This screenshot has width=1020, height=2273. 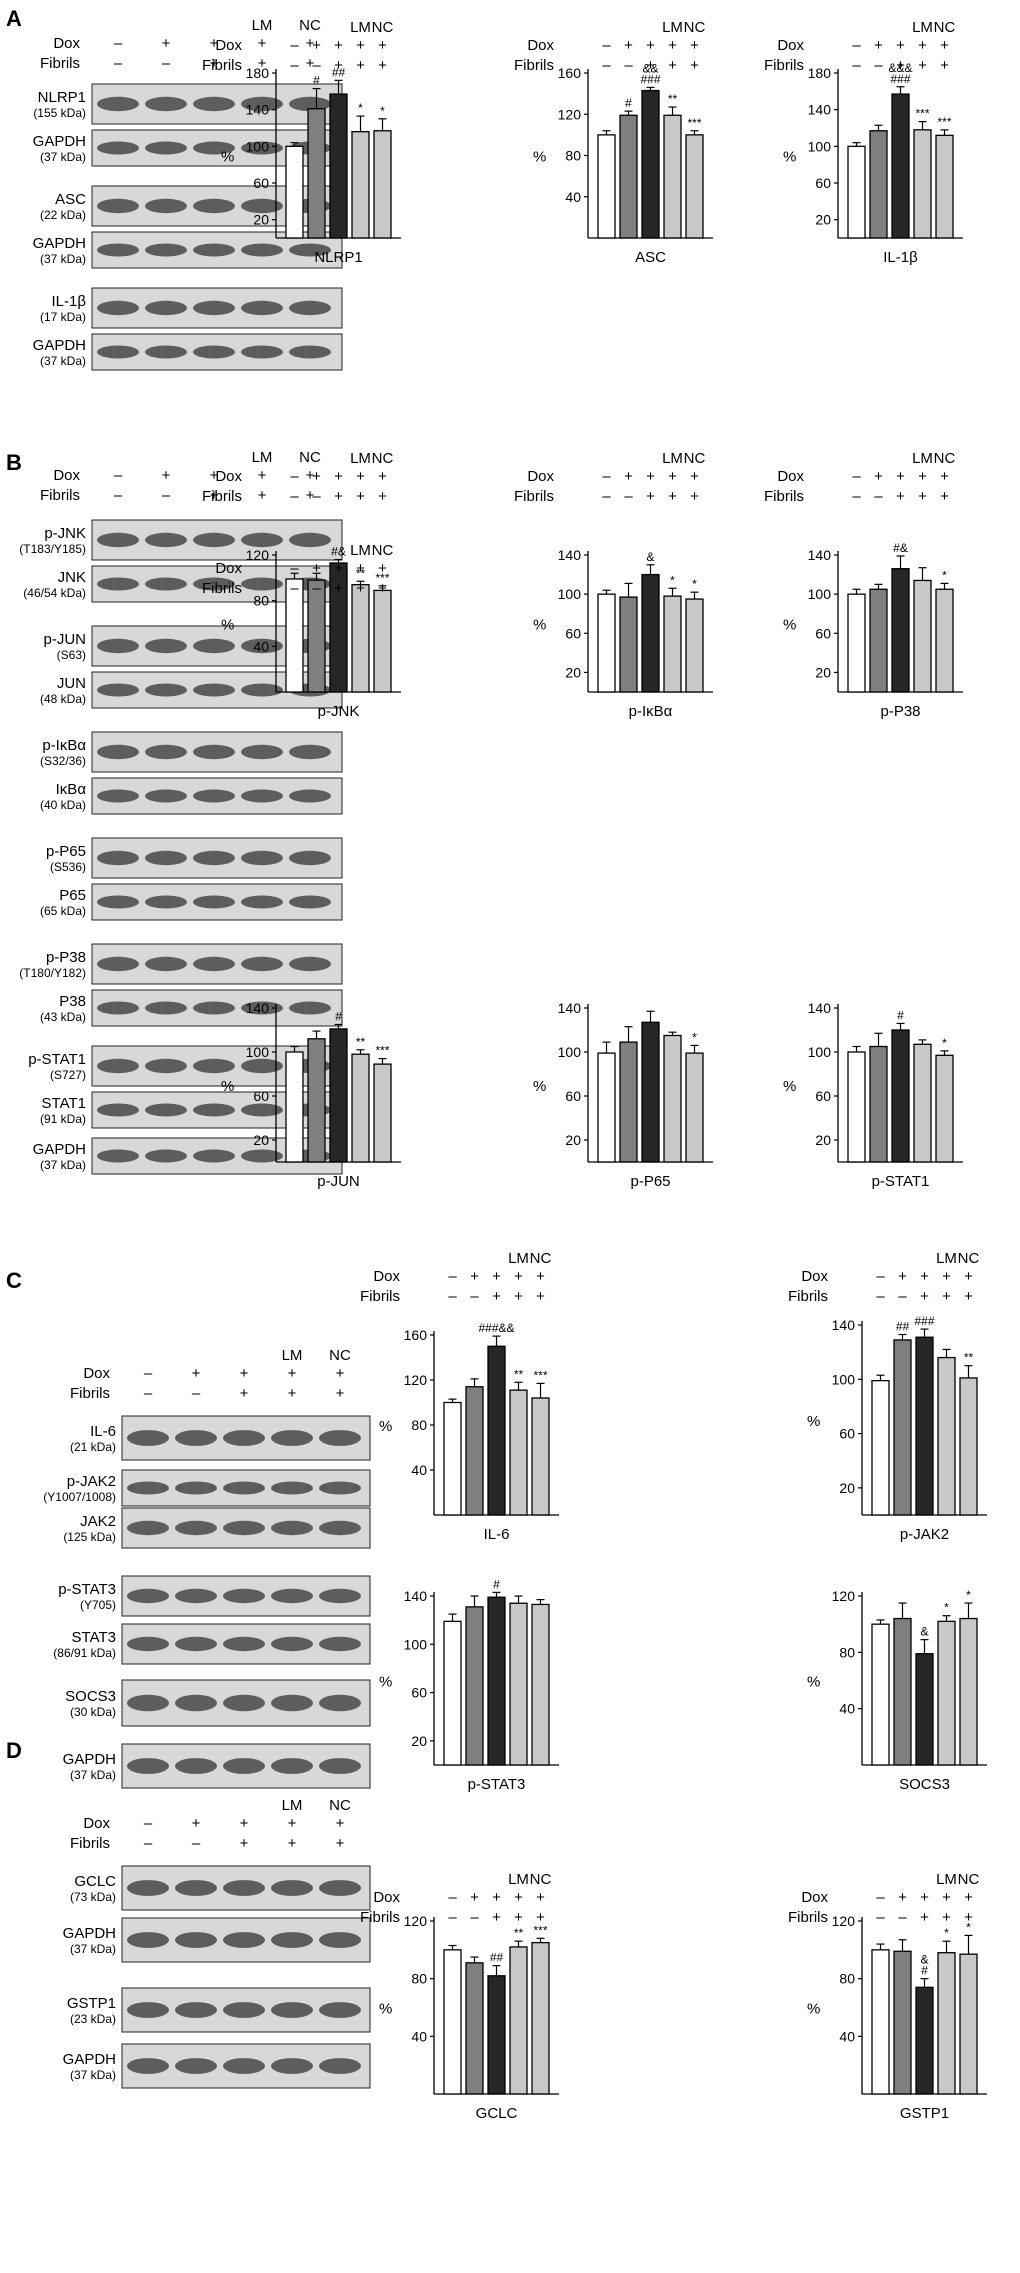 What do you see at coordinates (59, 113) in the screenshot?
I see `kda-label: (155 kDa)` at bounding box center [59, 113].